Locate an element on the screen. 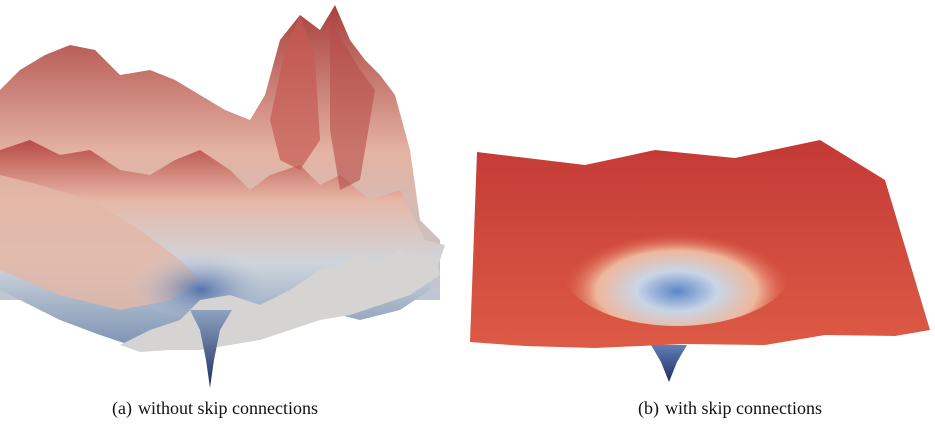 The image size is (935, 429). minimum-funnel is located at coordinates (211, 349).